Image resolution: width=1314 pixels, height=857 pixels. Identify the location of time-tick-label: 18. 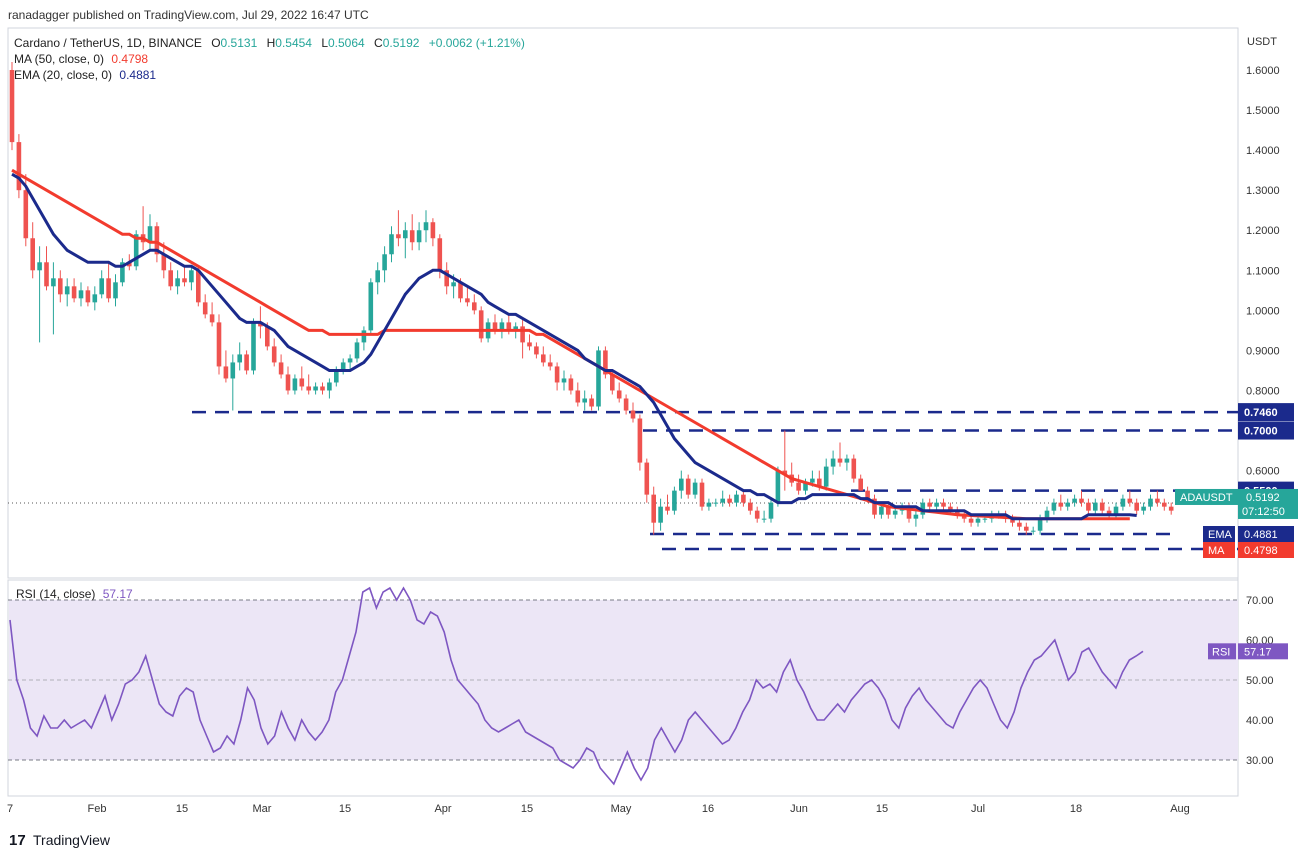
(1076, 809).